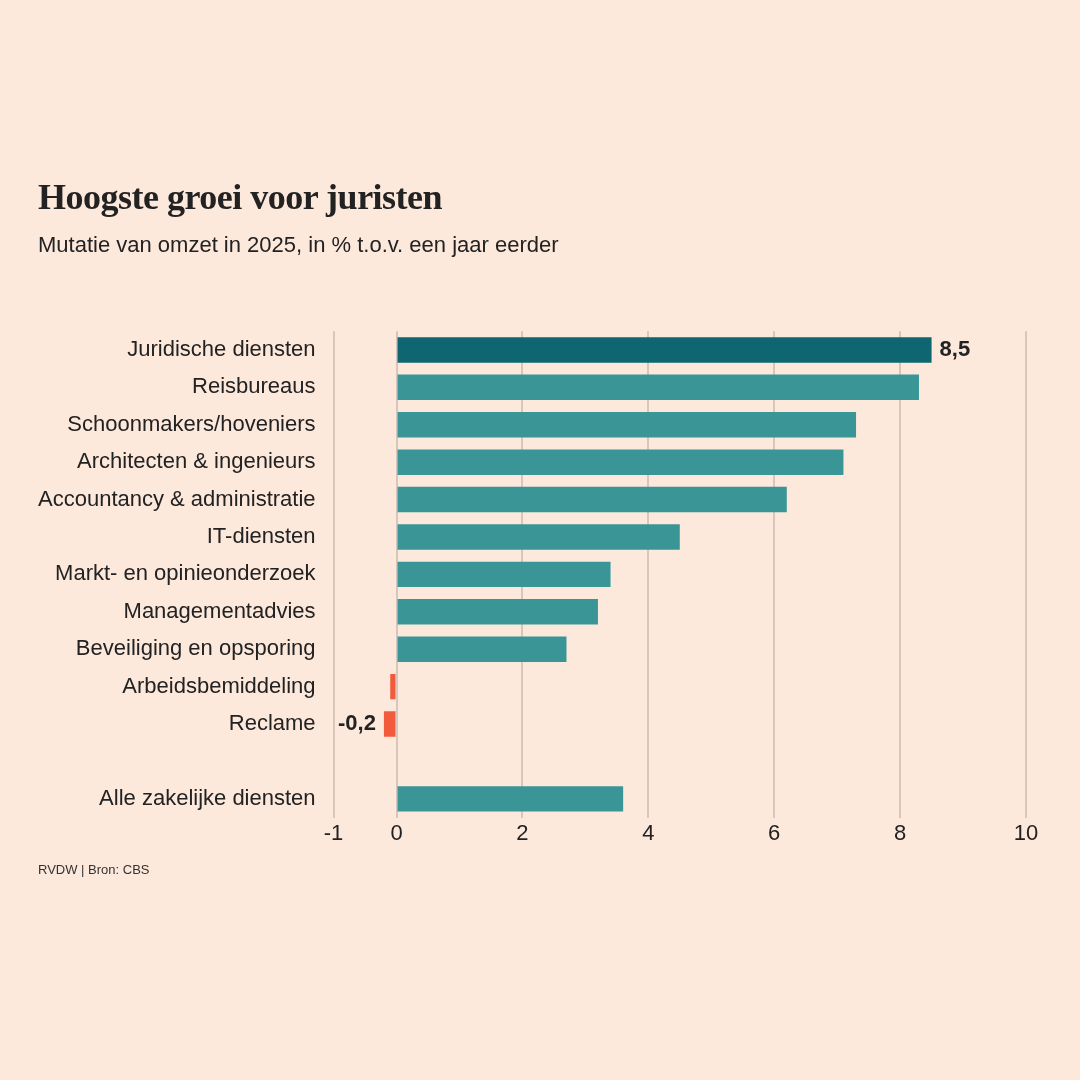 This screenshot has height=1080, width=1080. Describe the element at coordinates (522, 832) in the screenshot. I see `x-tick-label: 2` at that location.